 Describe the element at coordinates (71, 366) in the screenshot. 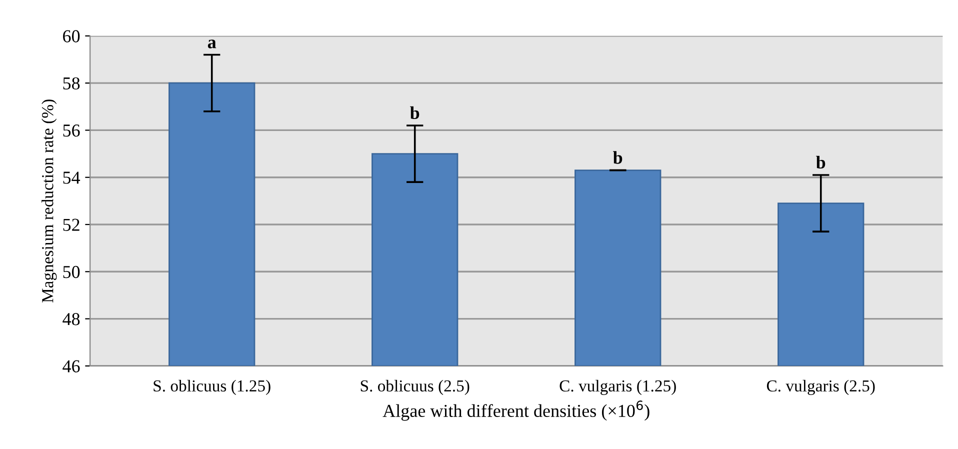

I see `y-tick-label: 46` at that location.